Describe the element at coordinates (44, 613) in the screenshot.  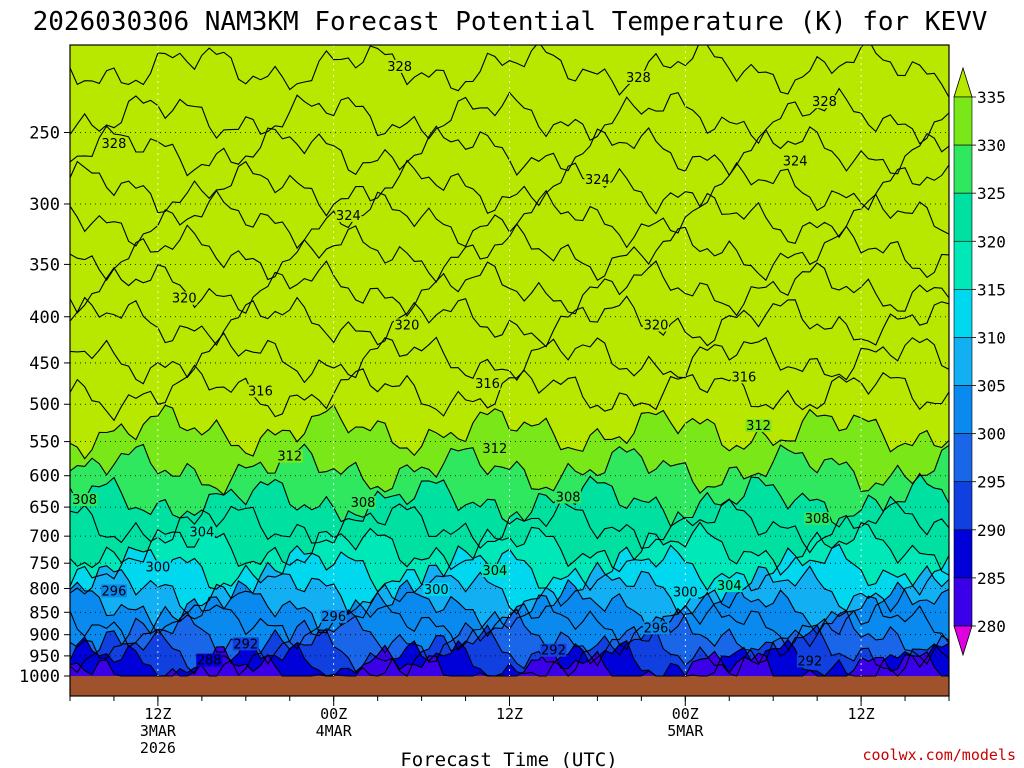
I see `y-tick-label-850: 850` at that location.